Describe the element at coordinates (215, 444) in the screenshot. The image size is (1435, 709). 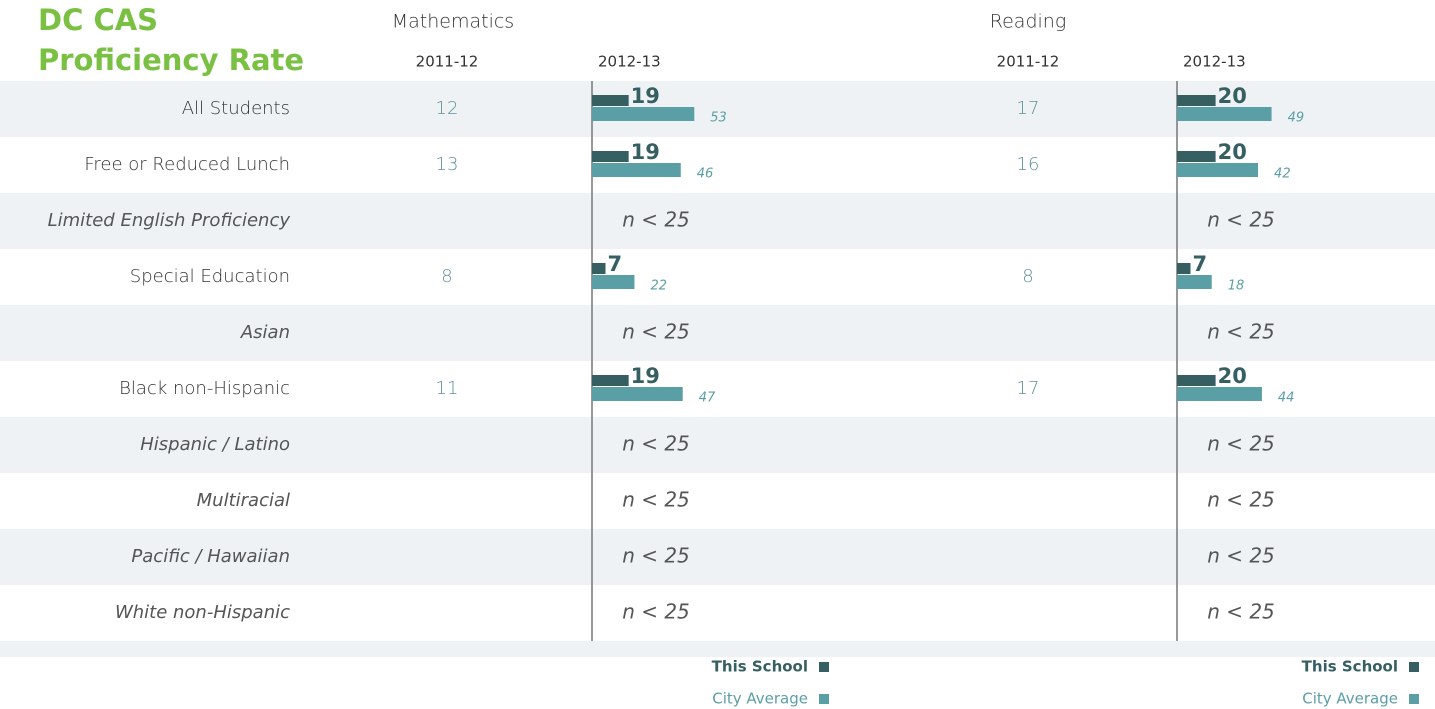
I see `row-label: Hispanic / Latino` at that location.